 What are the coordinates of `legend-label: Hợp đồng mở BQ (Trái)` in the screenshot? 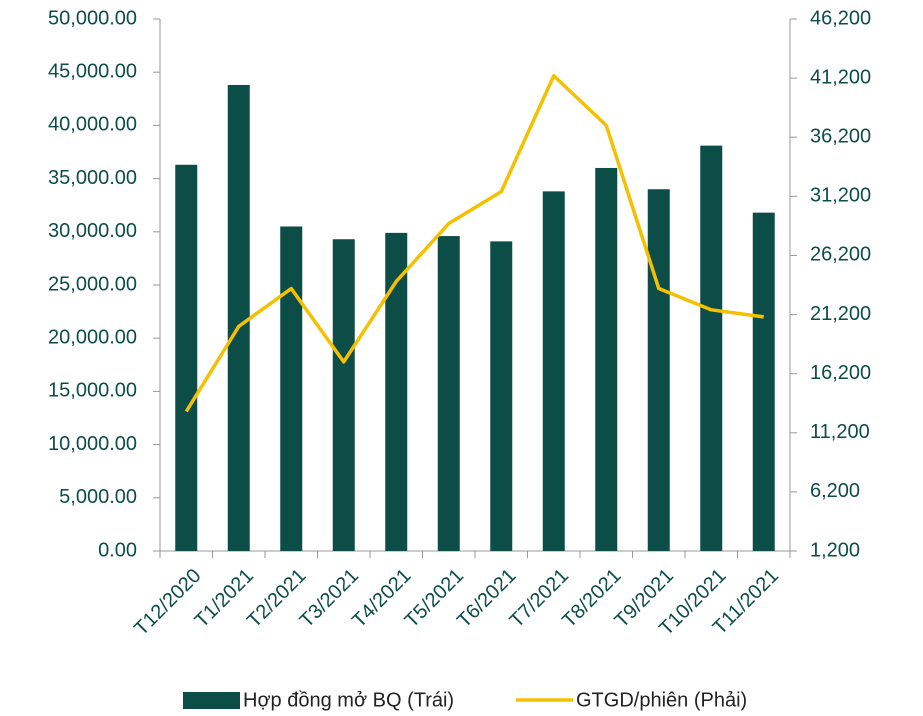 It's located at (348, 700).